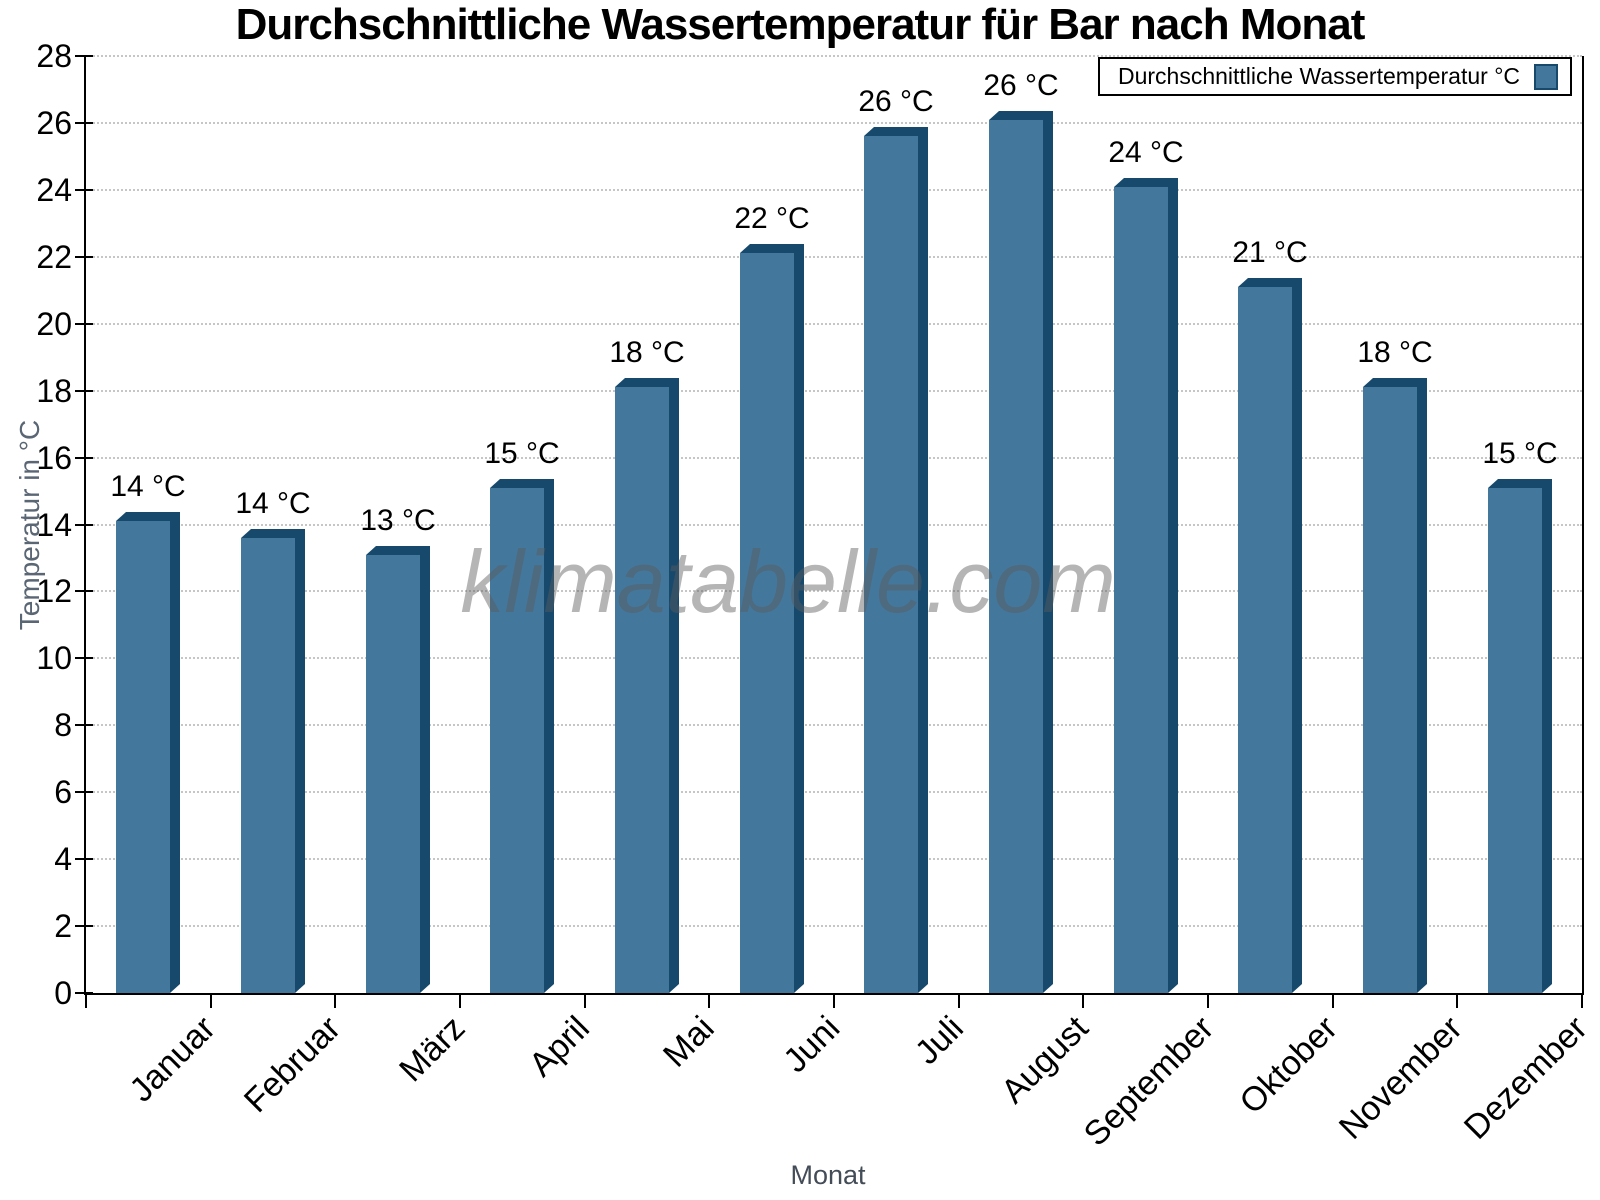 This screenshot has width=1600, height=1200. I want to click on bar-juli, so click(896, 560).